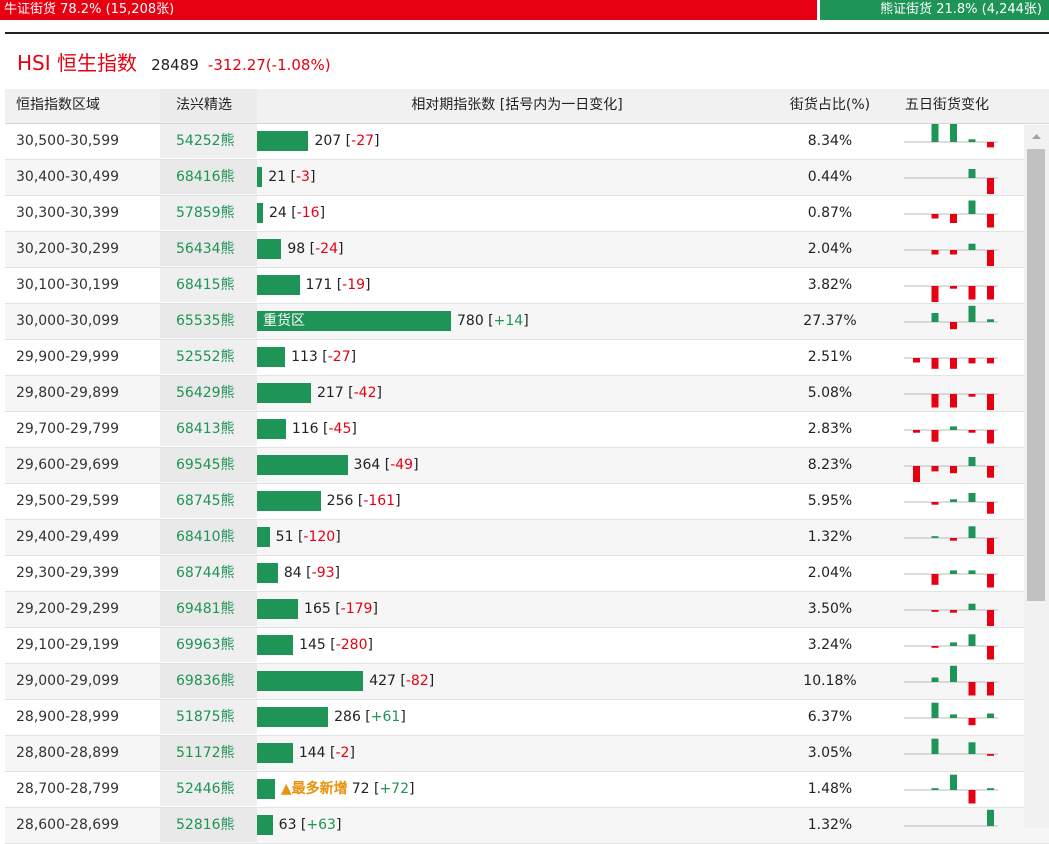 This screenshot has width=1049, height=844. I want to click on table-row: 29,800-29,899 56429熊 217 [-42] 5.08%, so click(527, 394).